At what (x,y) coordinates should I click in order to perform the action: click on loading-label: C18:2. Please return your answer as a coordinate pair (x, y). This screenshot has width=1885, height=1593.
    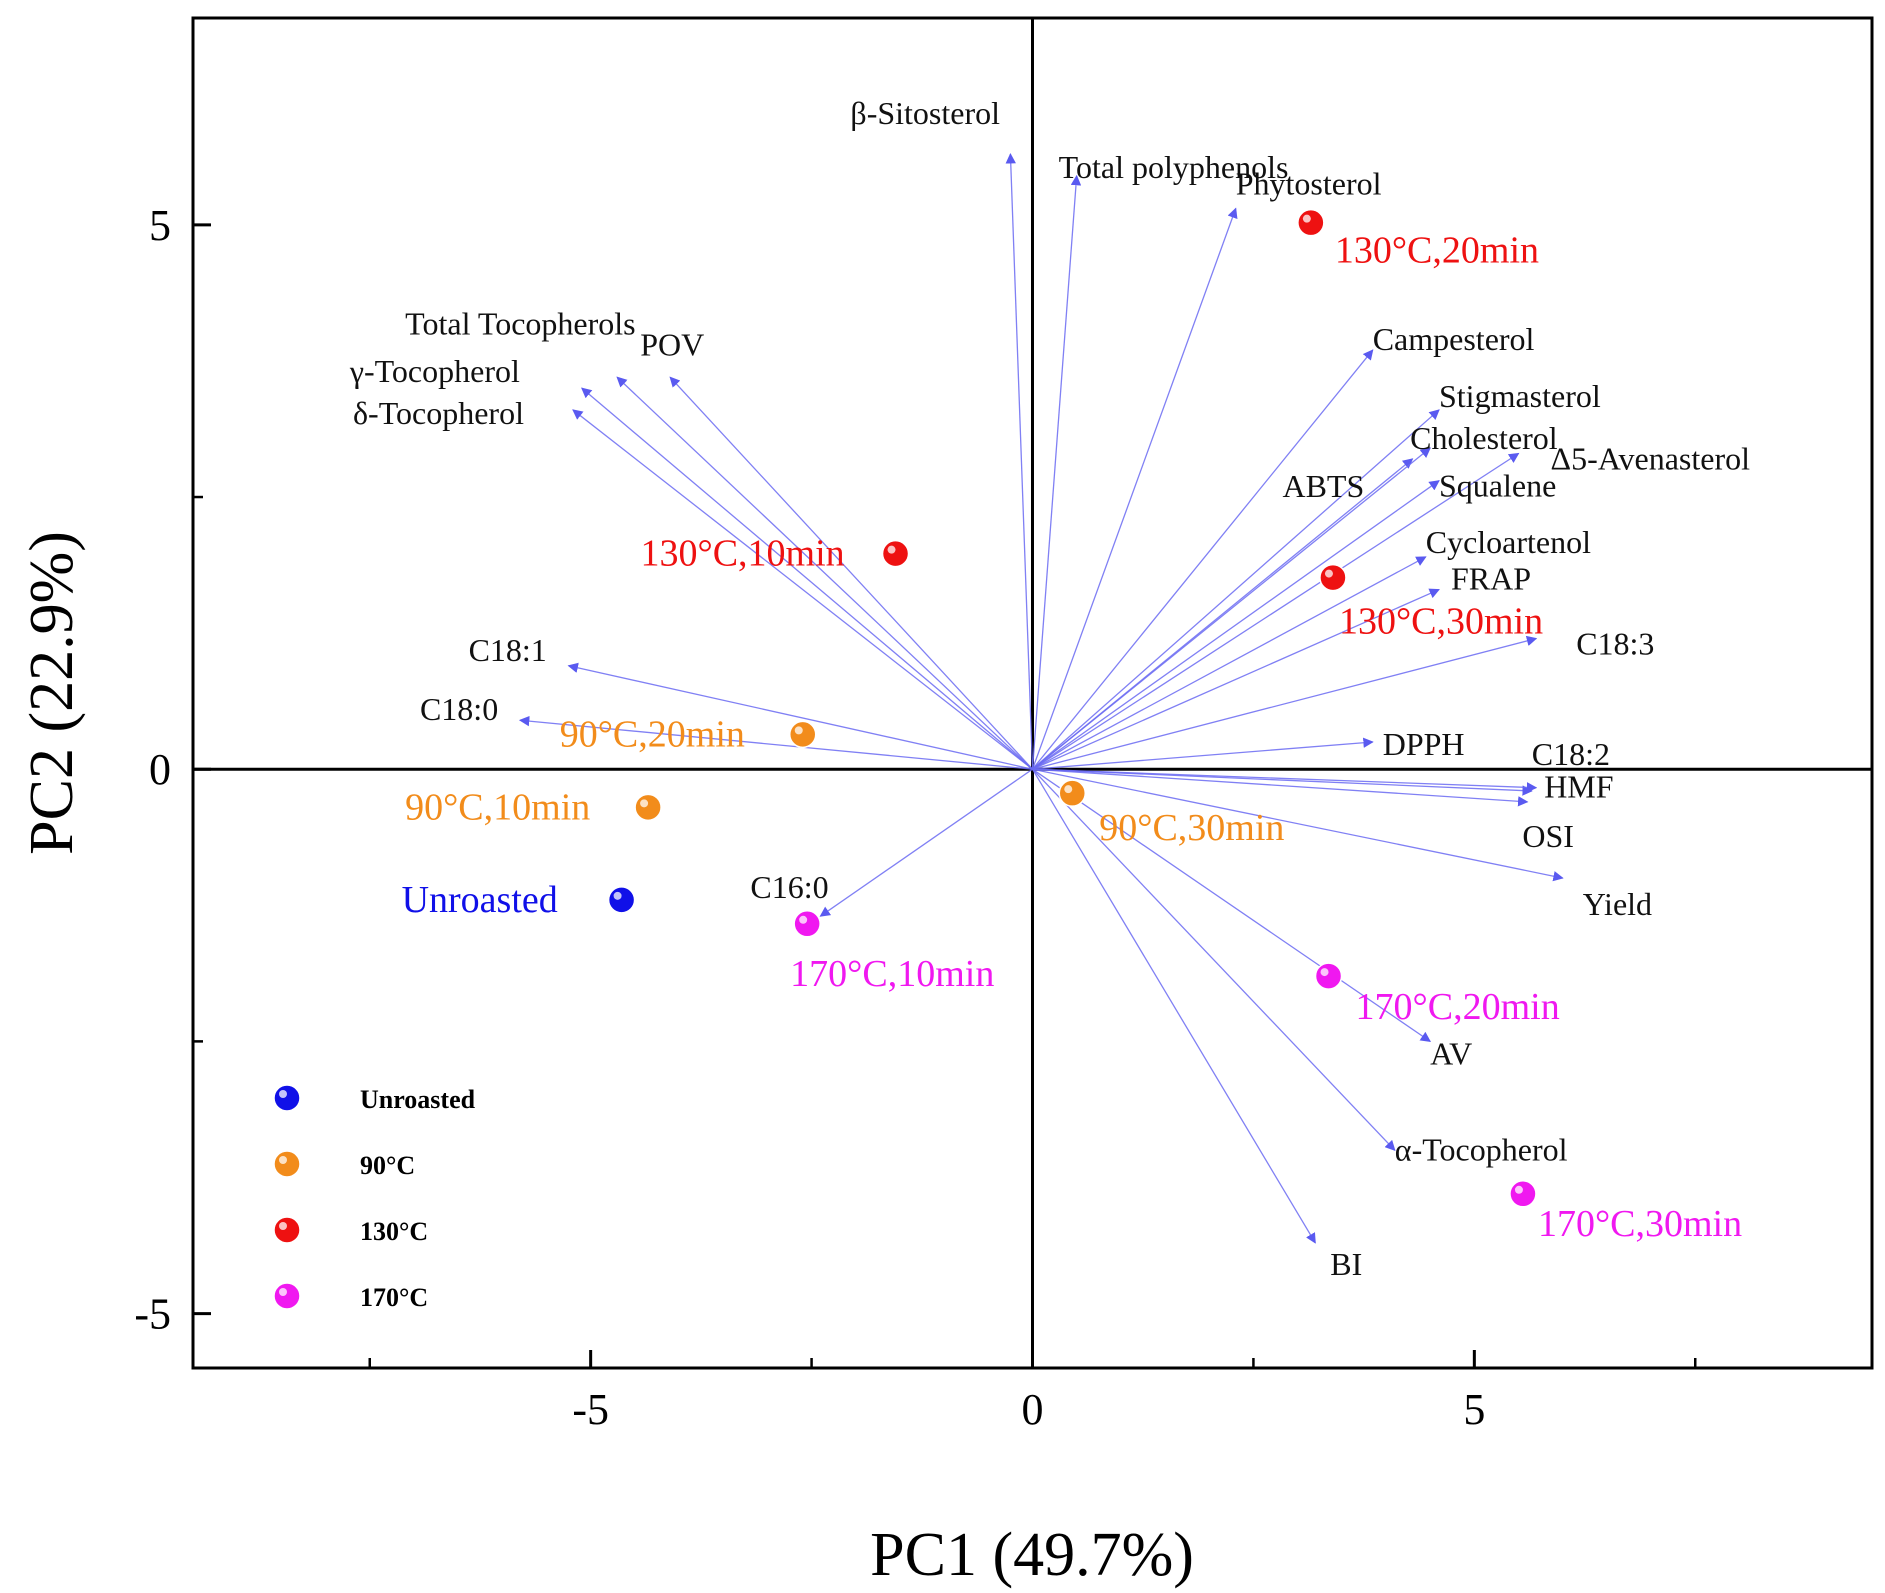
    Looking at the image, I should click on (1571, 754).